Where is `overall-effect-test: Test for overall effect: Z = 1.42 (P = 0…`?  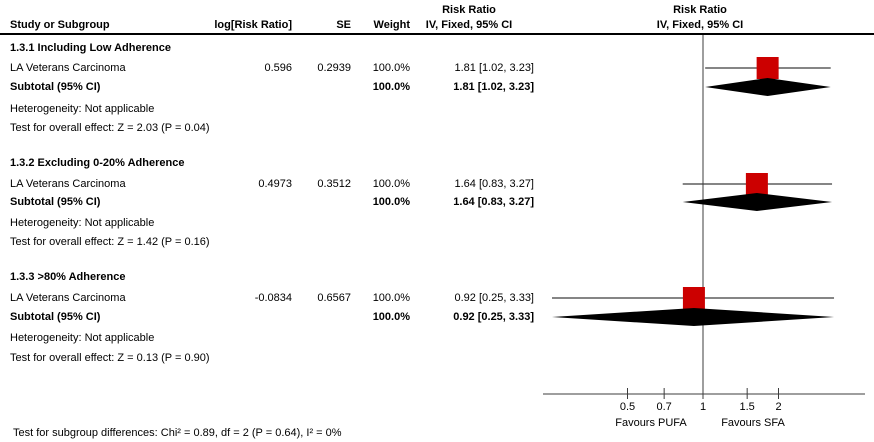
overall-effect-test: Test for overall effect: Z = 1.42 (P = 0… is located at coordinates (110, 242).